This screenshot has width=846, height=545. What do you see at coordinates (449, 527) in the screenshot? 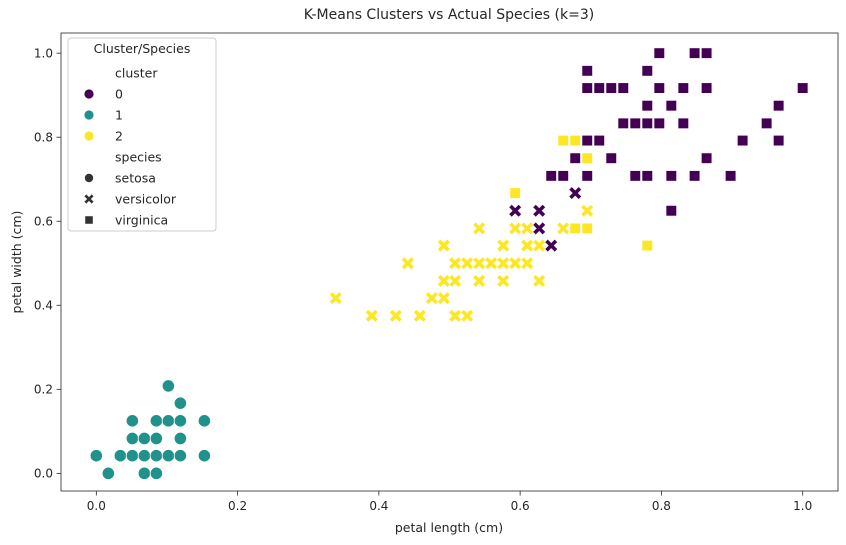
I see `x-axis-label: petal length (cm)` at bounding box center [449, 527].